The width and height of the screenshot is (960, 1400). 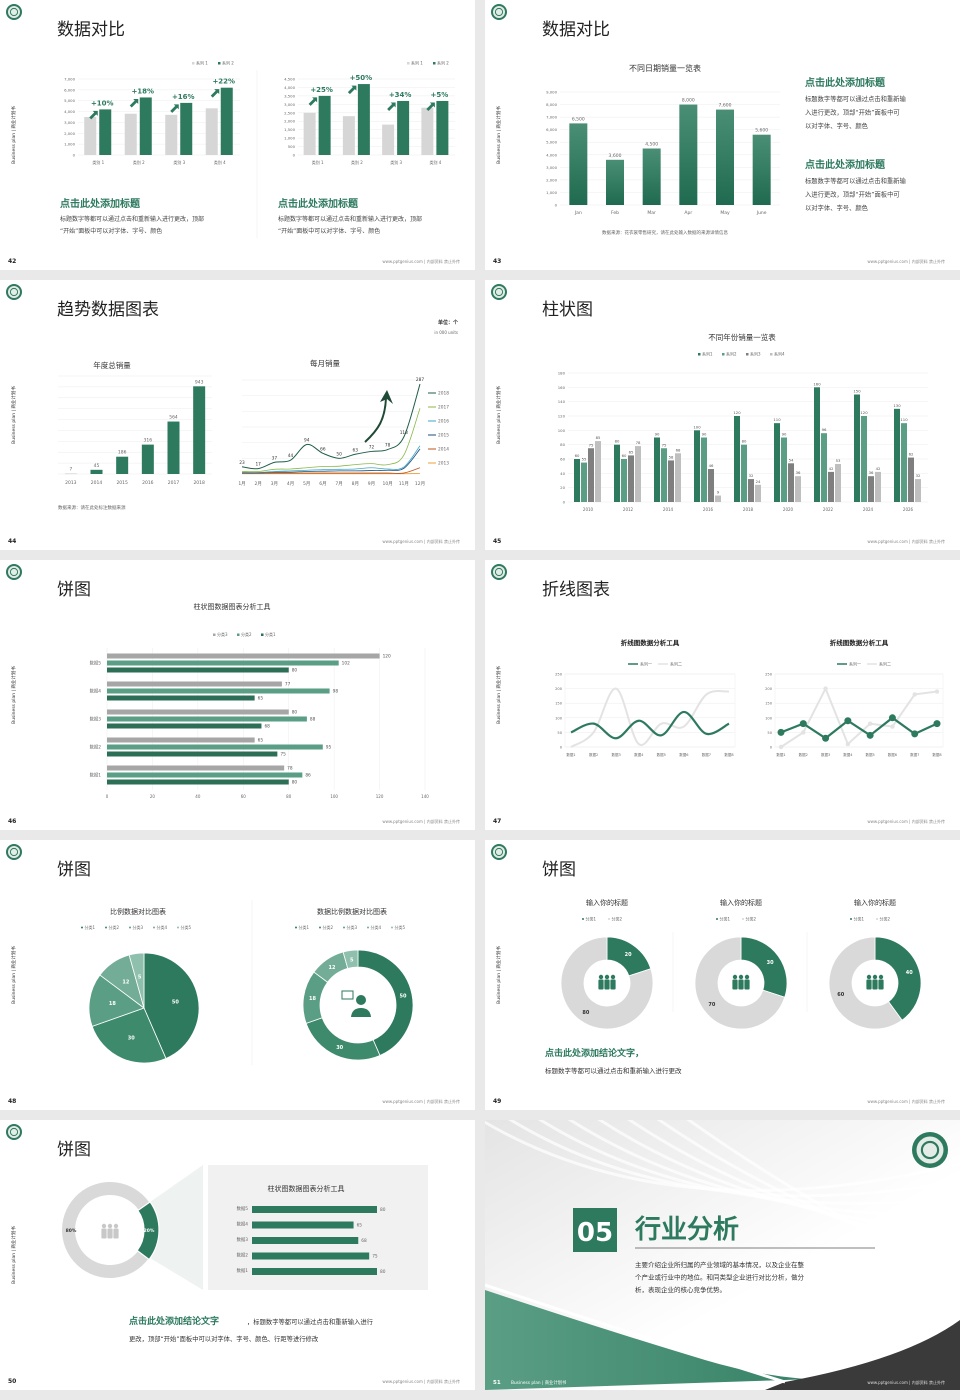 I want to click on chart-title: 输入你的标题, so click(x=607, y=902).